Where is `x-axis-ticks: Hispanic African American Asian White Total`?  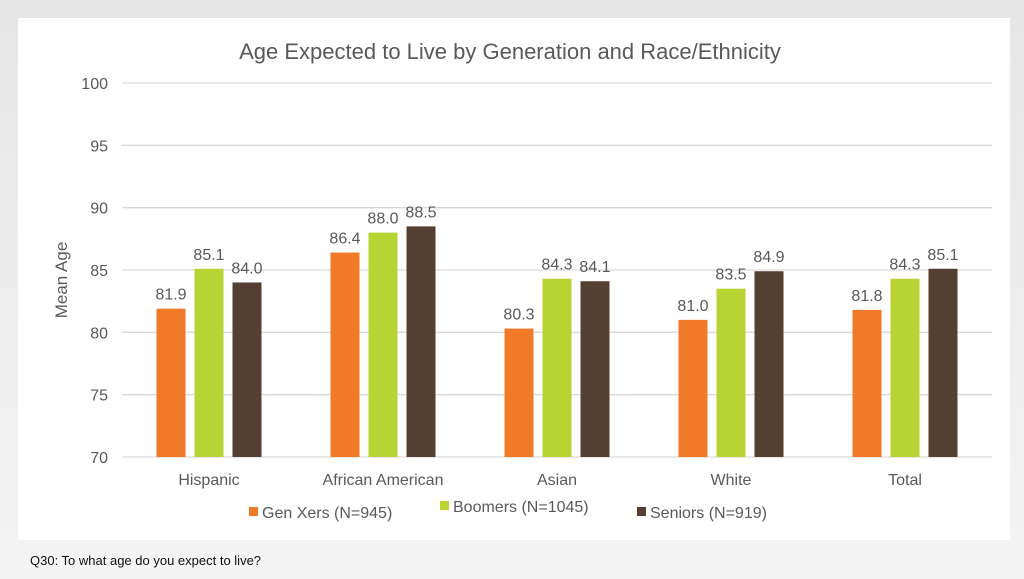
x-axis-ticks: Hispanic African American Asian White Total is located at coordinates (550, 480).